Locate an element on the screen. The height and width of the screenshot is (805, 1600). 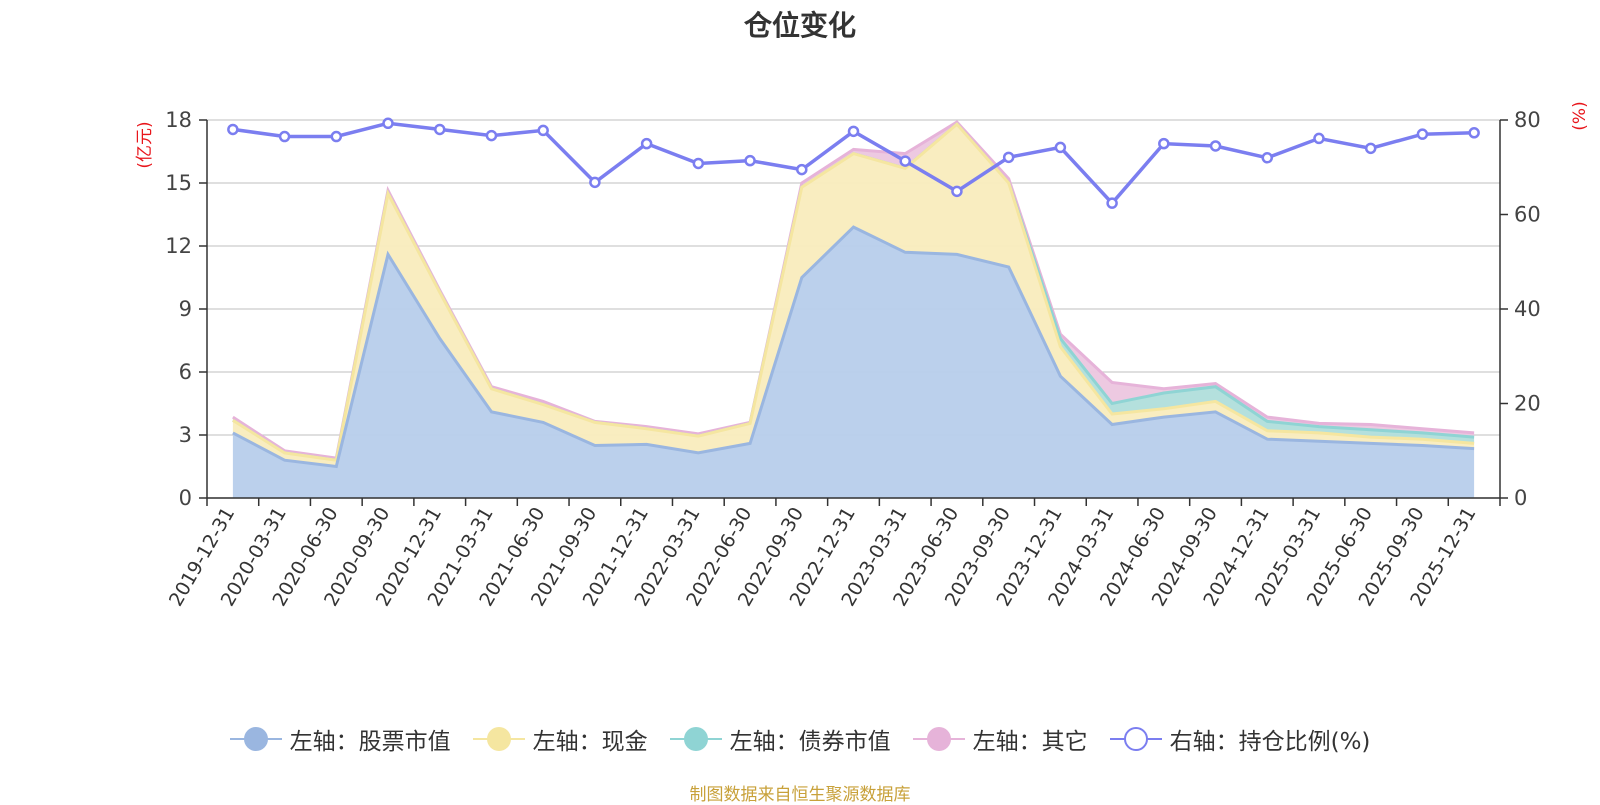
legend-item-1: 左轴：现金 is located at coordinates (560, 739).